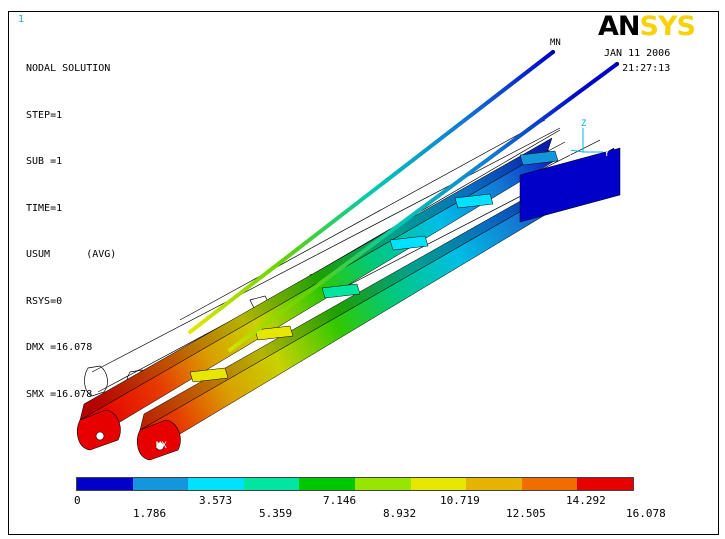  I want to click on contour-legend-bar, so click(355, 484).